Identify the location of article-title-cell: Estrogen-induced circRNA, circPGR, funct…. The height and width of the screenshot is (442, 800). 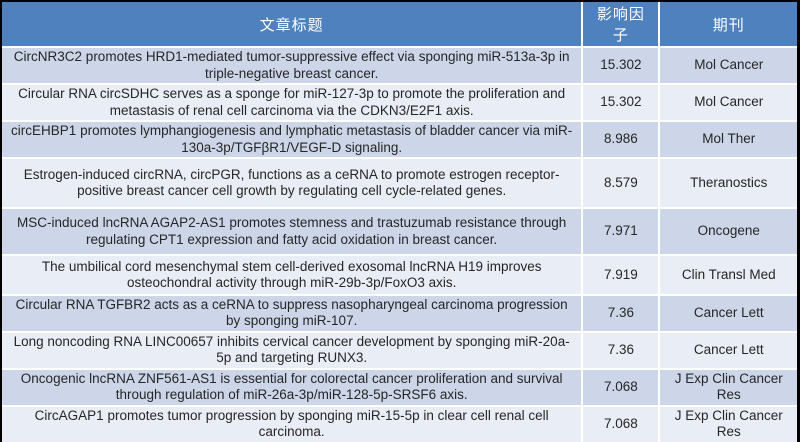
(293, 183).